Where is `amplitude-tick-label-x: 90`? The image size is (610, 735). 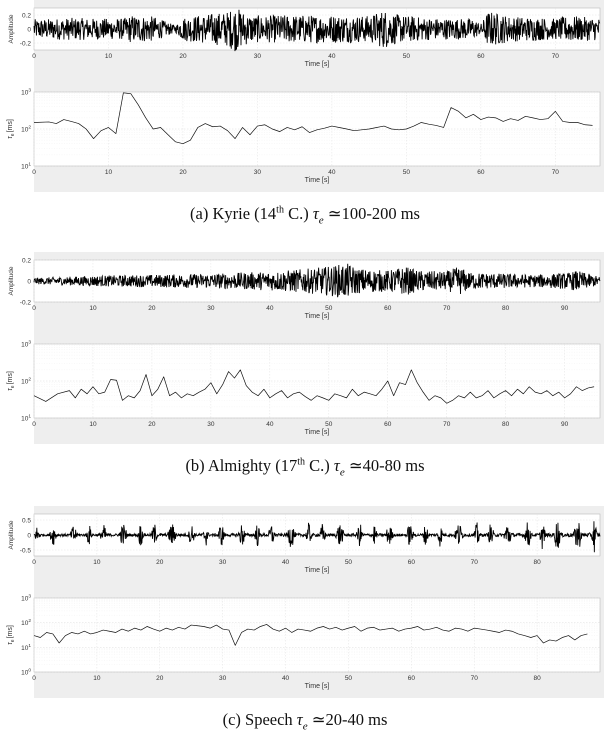 amplitude-tick-label-x: 90 is located at coordinates (565, 308).